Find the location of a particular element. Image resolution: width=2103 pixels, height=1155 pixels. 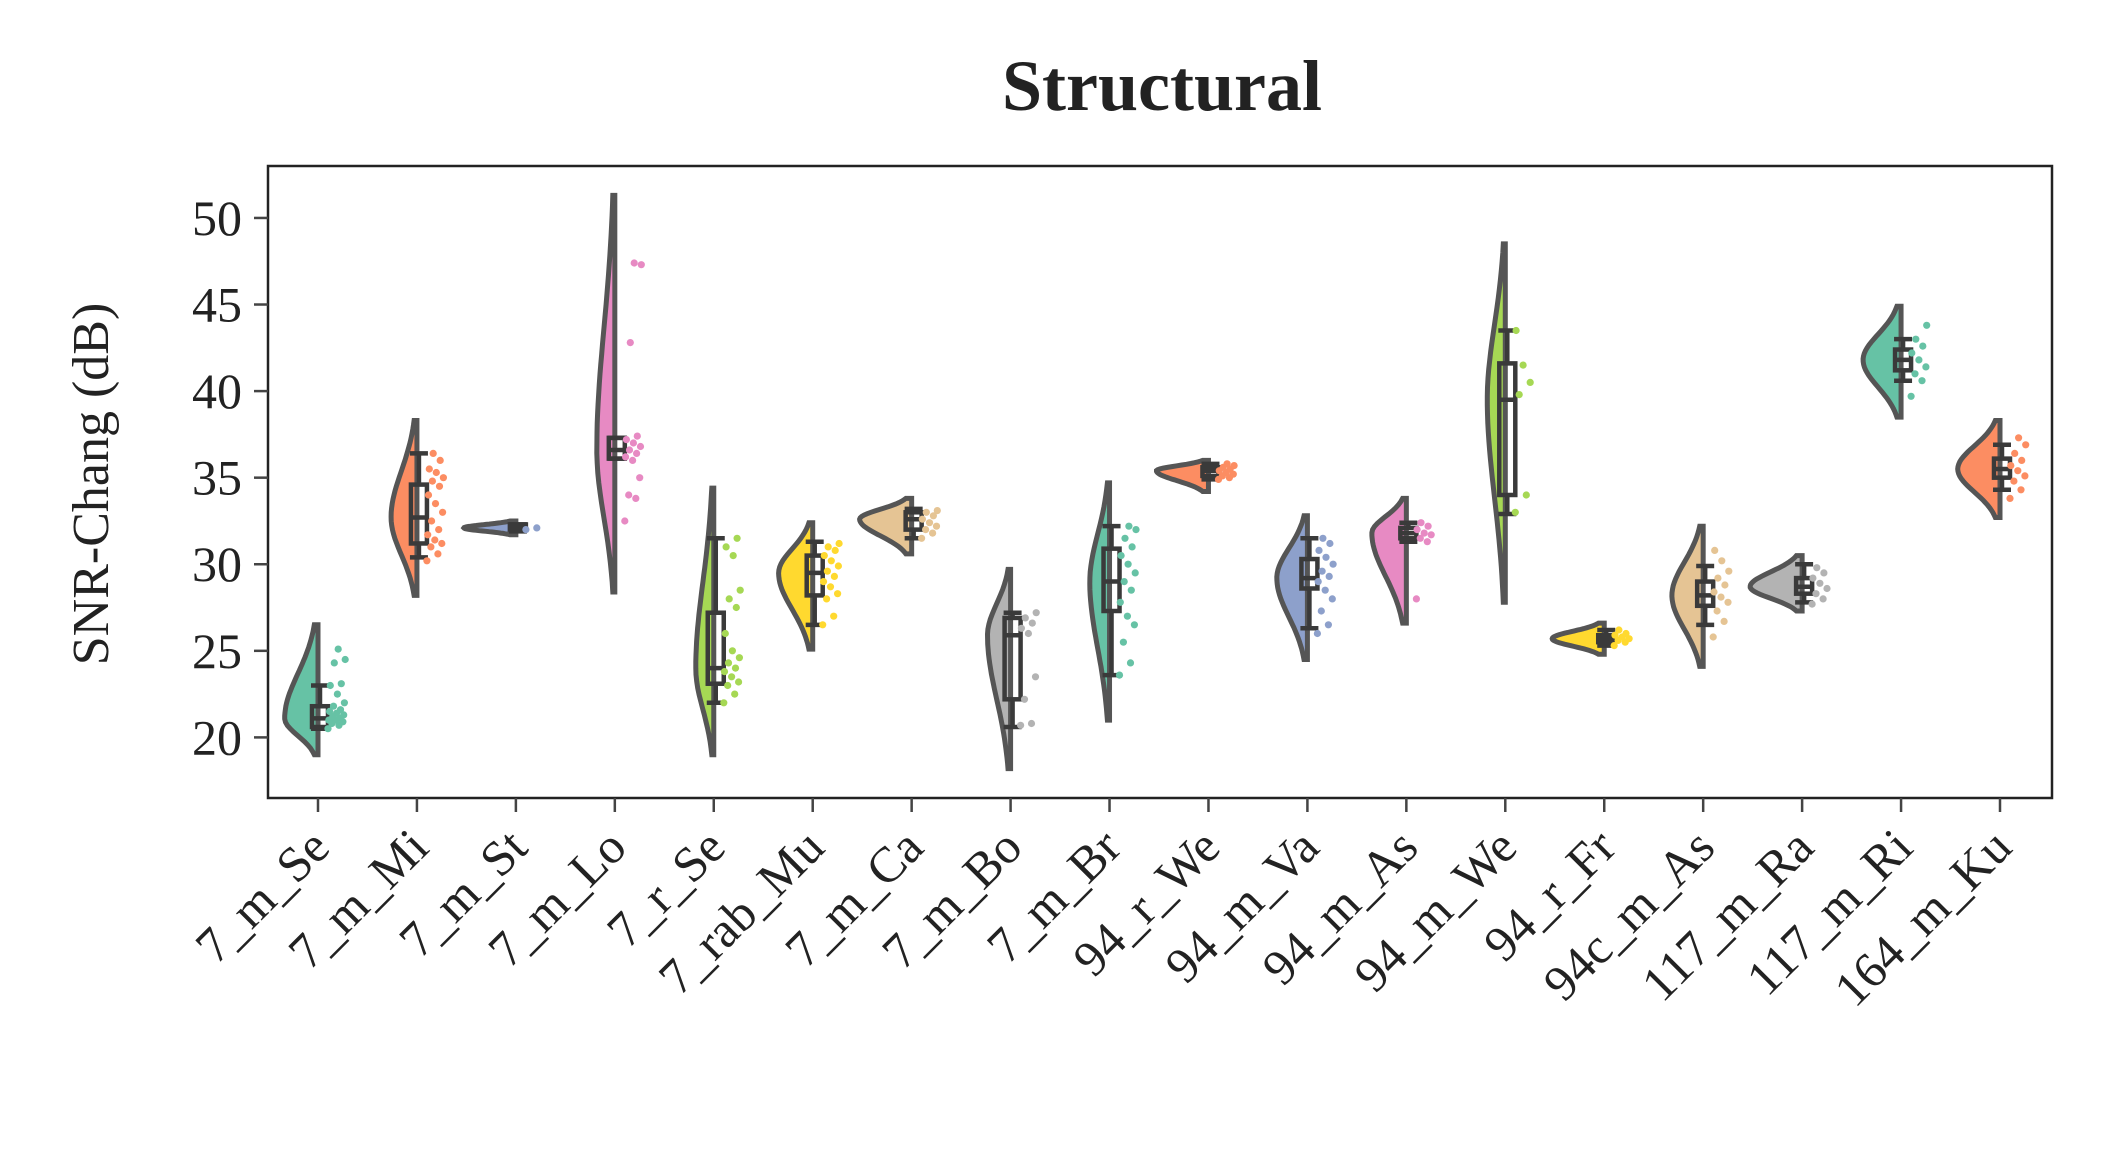

y-tick-label: 50 is located at coordinates (217, 218).